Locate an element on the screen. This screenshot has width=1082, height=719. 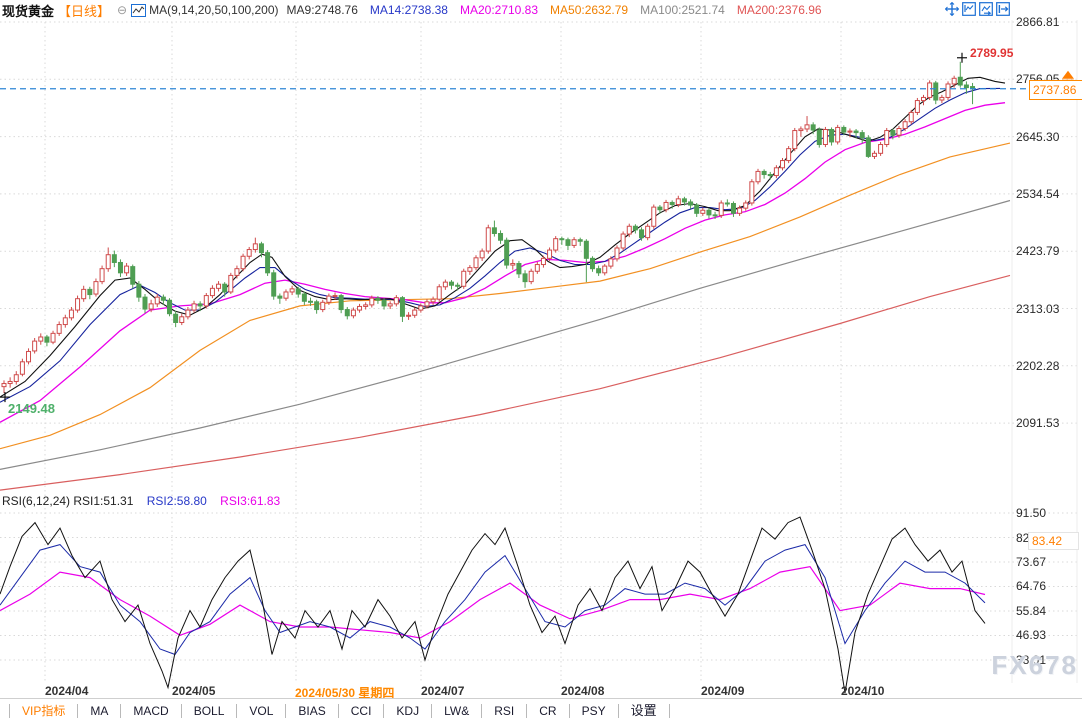
rsi-axis-label: 55.84 is located at coordinates (1031, 611).